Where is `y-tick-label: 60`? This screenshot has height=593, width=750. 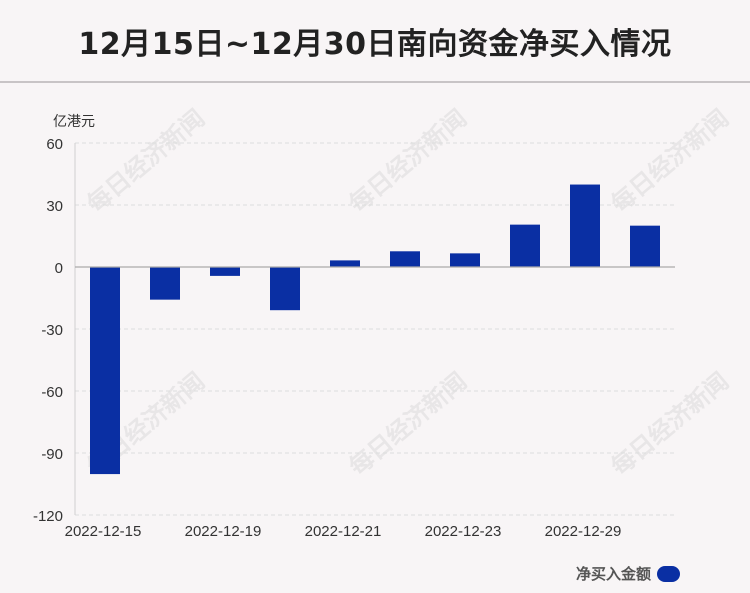 y-tick-label: 60 is located at coordinates (54, 144).